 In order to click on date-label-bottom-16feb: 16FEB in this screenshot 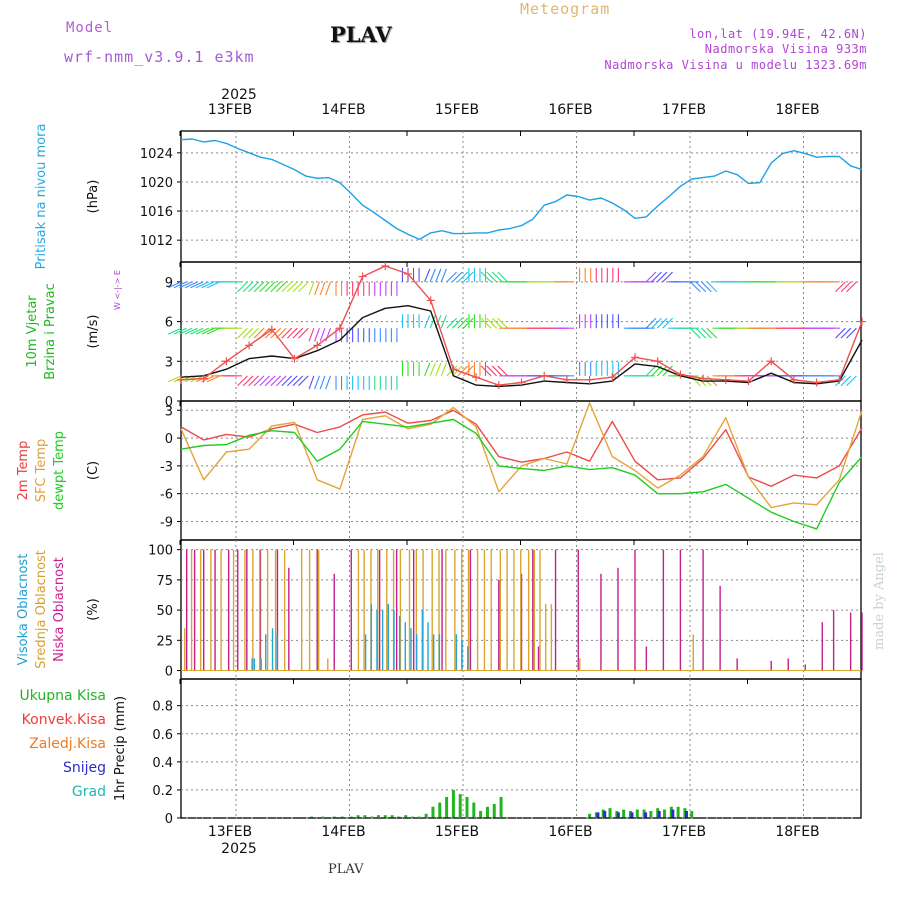, I will do `click(570, 832)`.